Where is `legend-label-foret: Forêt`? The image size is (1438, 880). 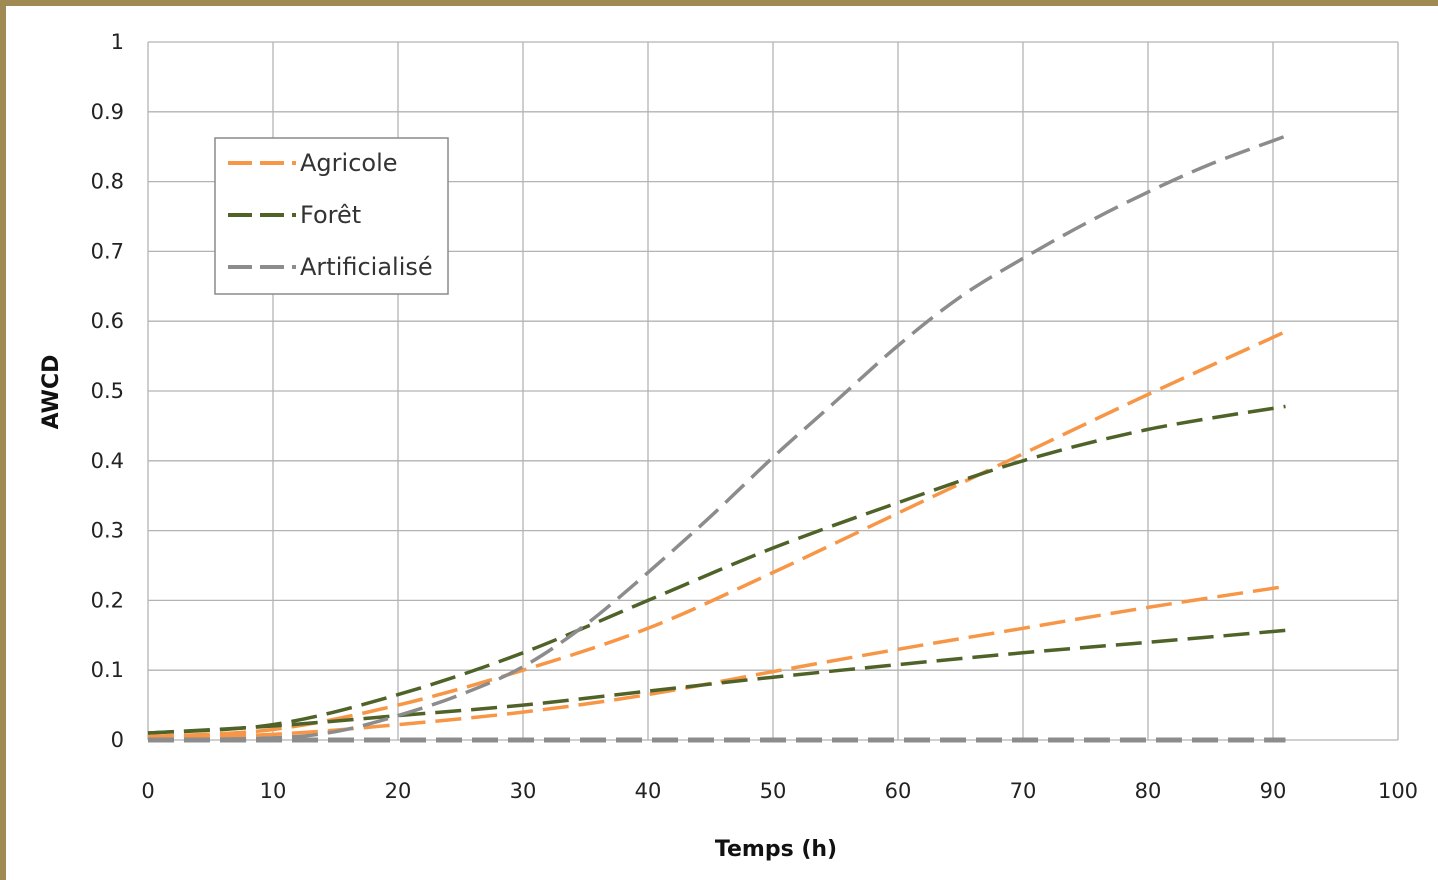
legend-label-foret: Forêt is located at coordinates (330, 215).